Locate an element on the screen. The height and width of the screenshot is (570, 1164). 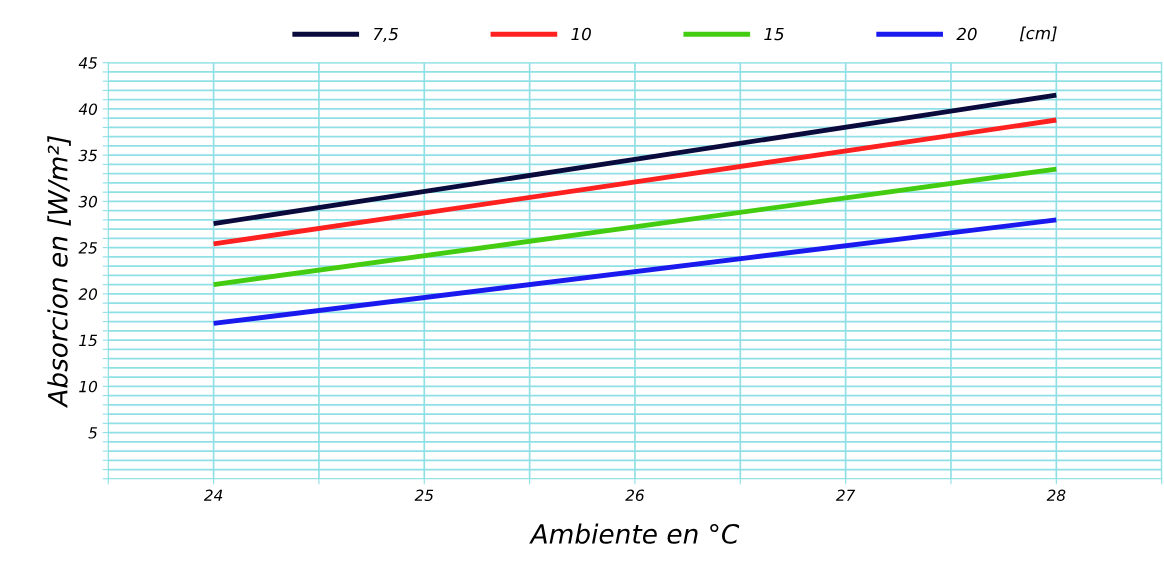
y-tick-label: 20 is located at coordinates (88, 294).